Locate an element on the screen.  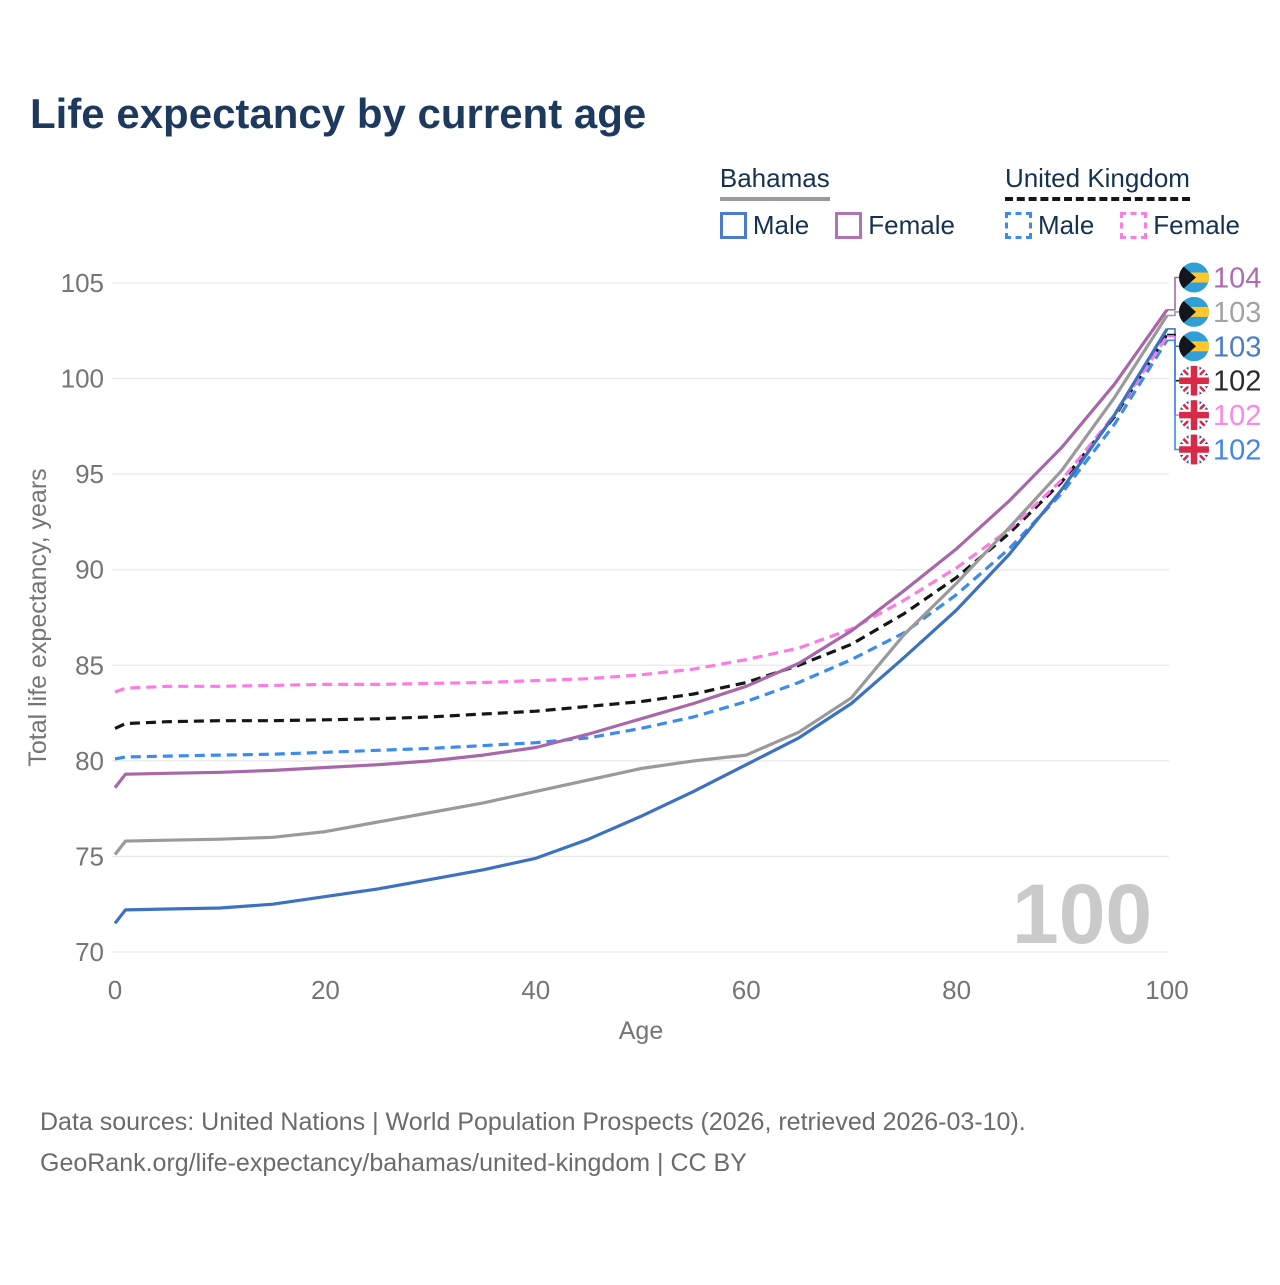
y-tick-label: 70 is located at coordinates (89, 952).